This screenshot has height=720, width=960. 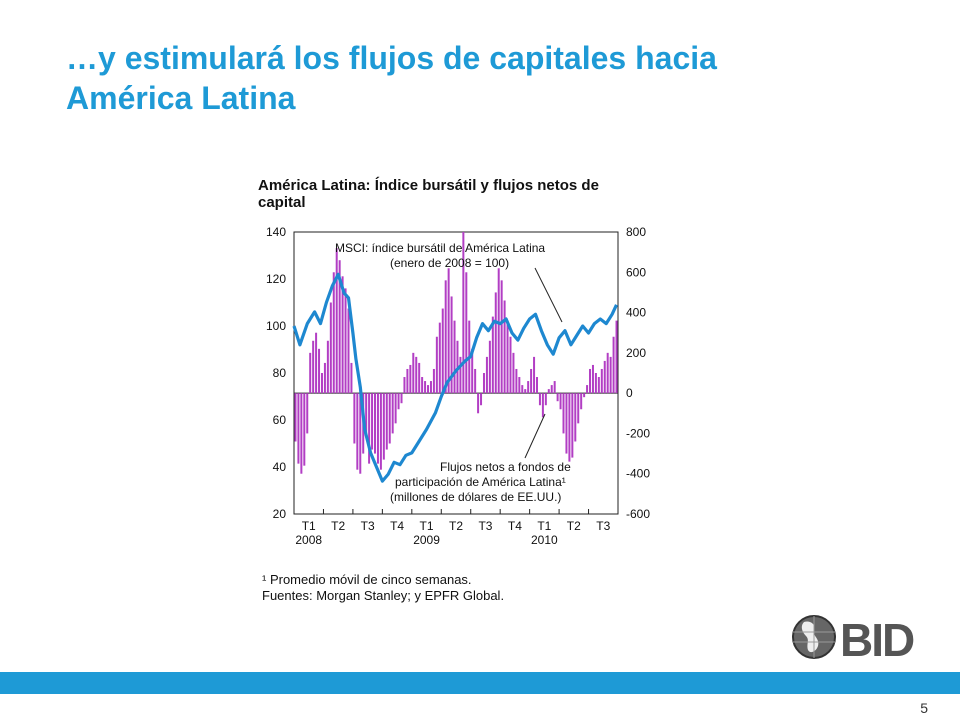 I want to click on right-axis: 800 600 400 200 0 -200 -400 -600, so click(x=638, y=373).